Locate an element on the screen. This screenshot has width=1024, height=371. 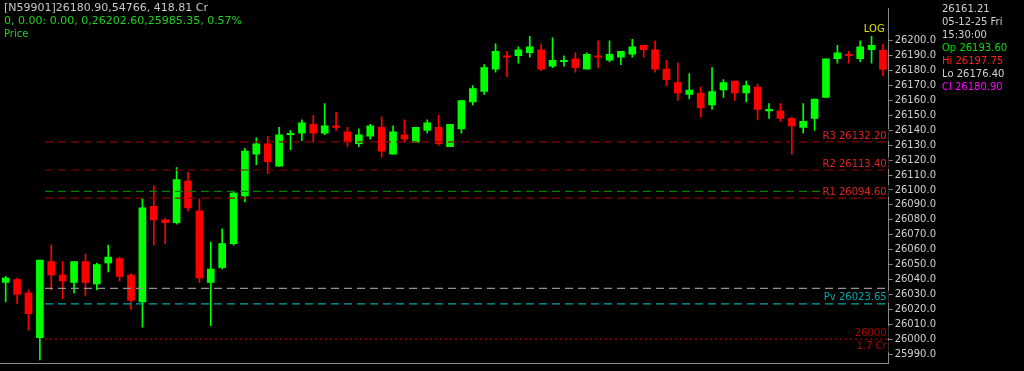
y-tick-label: 26070.0 is located at coordinates (915, 234).